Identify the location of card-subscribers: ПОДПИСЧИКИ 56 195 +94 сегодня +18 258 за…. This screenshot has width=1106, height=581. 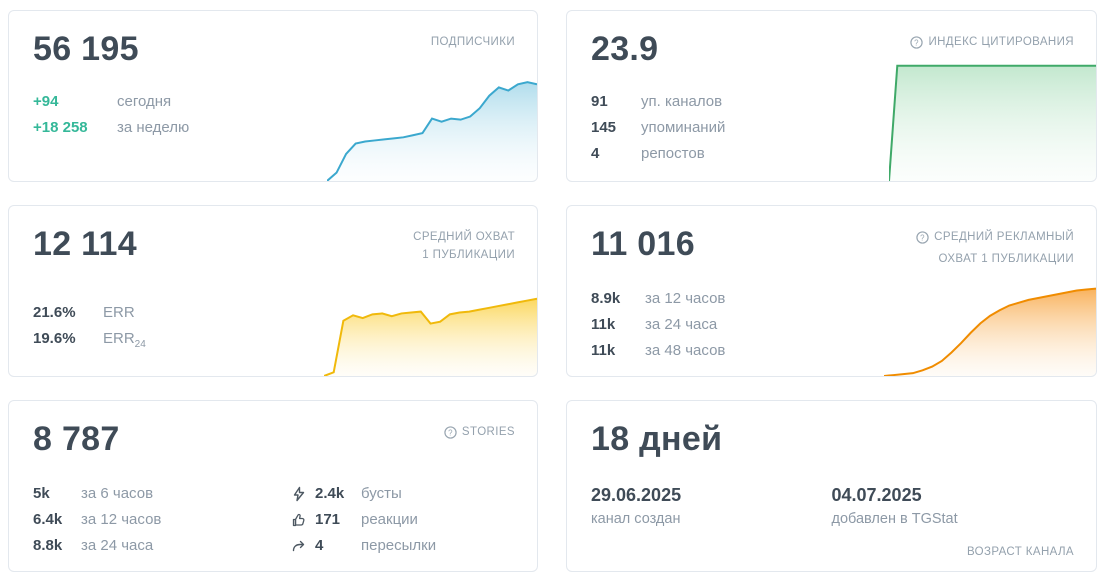
(273, 96).